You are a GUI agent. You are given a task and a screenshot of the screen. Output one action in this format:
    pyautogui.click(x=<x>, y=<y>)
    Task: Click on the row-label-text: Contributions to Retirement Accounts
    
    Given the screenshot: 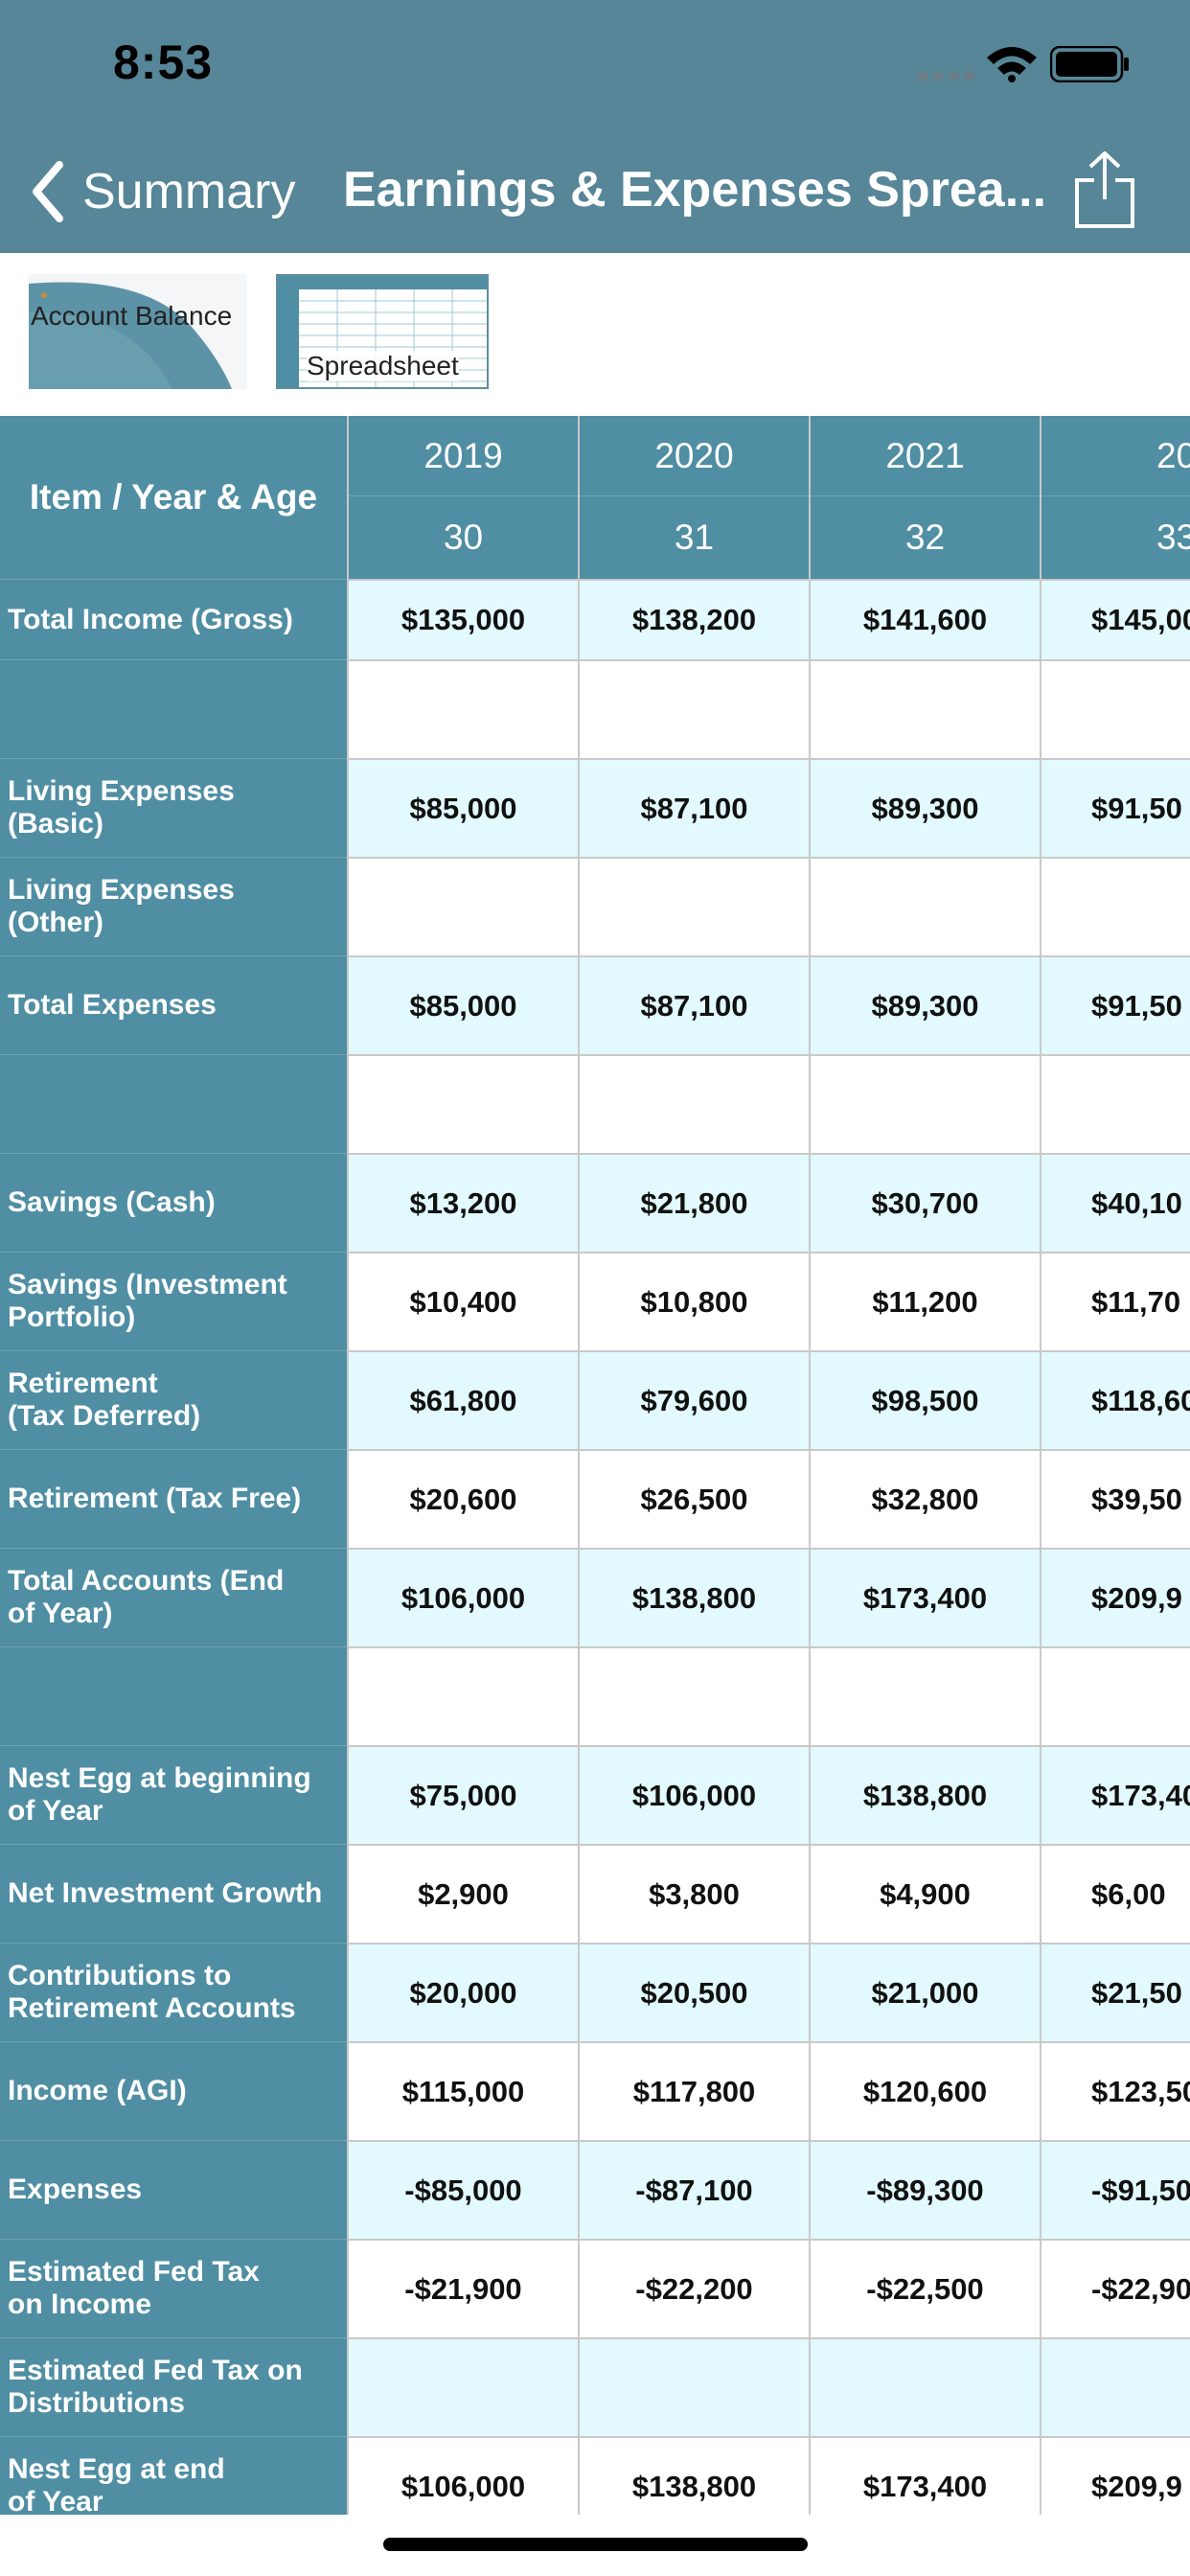 What is the action you would take?
    pyautogui.click(x=152, y=1992)
    